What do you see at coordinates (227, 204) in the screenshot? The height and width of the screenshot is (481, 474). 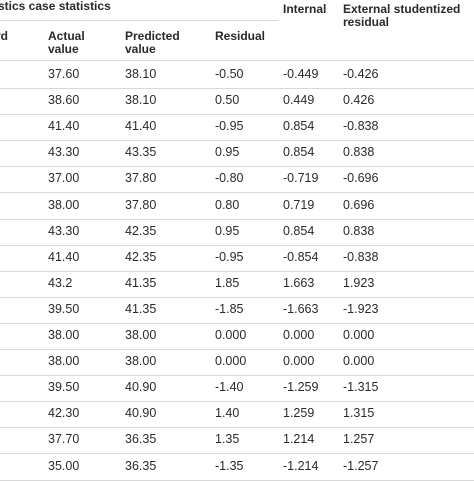 I see `cell: 0.80` at bounding box center [227, 204].